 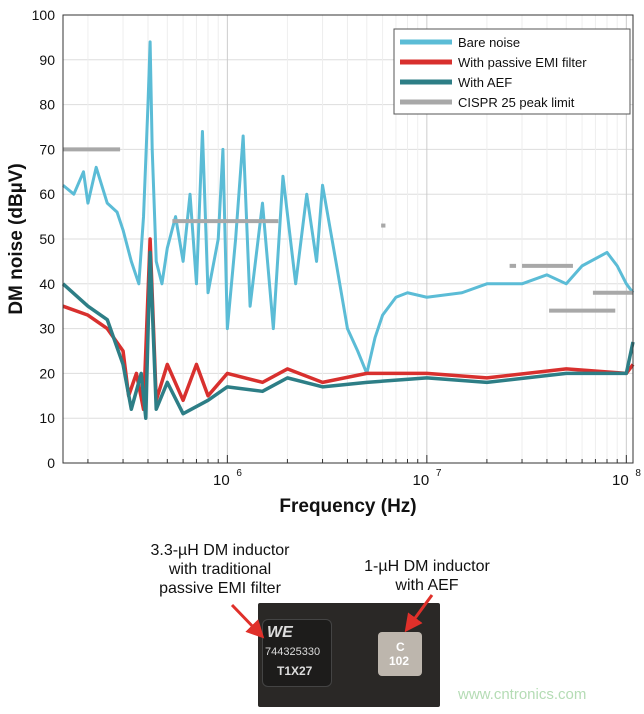 What do you see at coordinates (489, 42) in the screenshot?
I see `legend-label: Bare noise` at bounding box center [489, 42].